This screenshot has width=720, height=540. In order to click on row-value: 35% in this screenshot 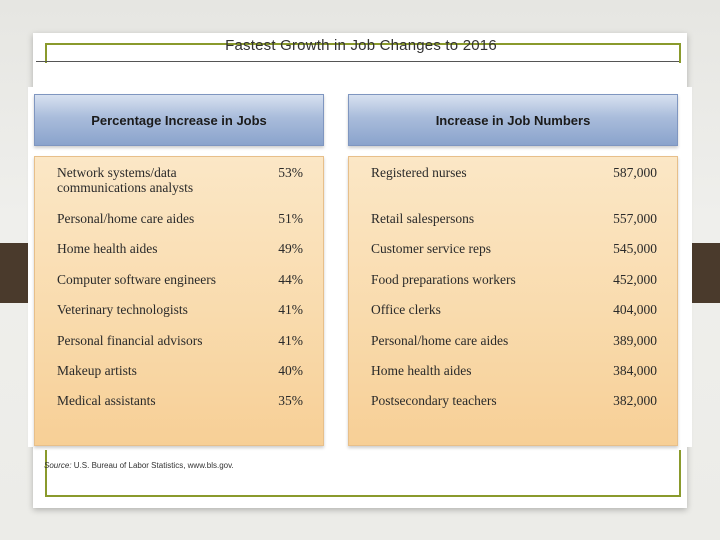, I will do `click(290, 401)`.